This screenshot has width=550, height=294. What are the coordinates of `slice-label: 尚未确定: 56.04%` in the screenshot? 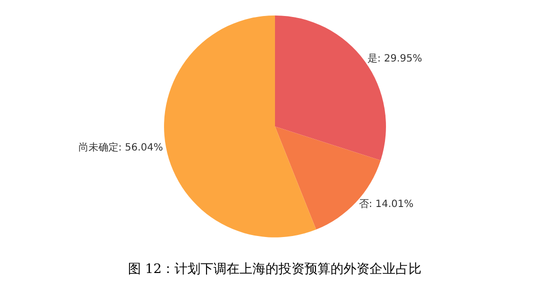 It's located at (121, 148).